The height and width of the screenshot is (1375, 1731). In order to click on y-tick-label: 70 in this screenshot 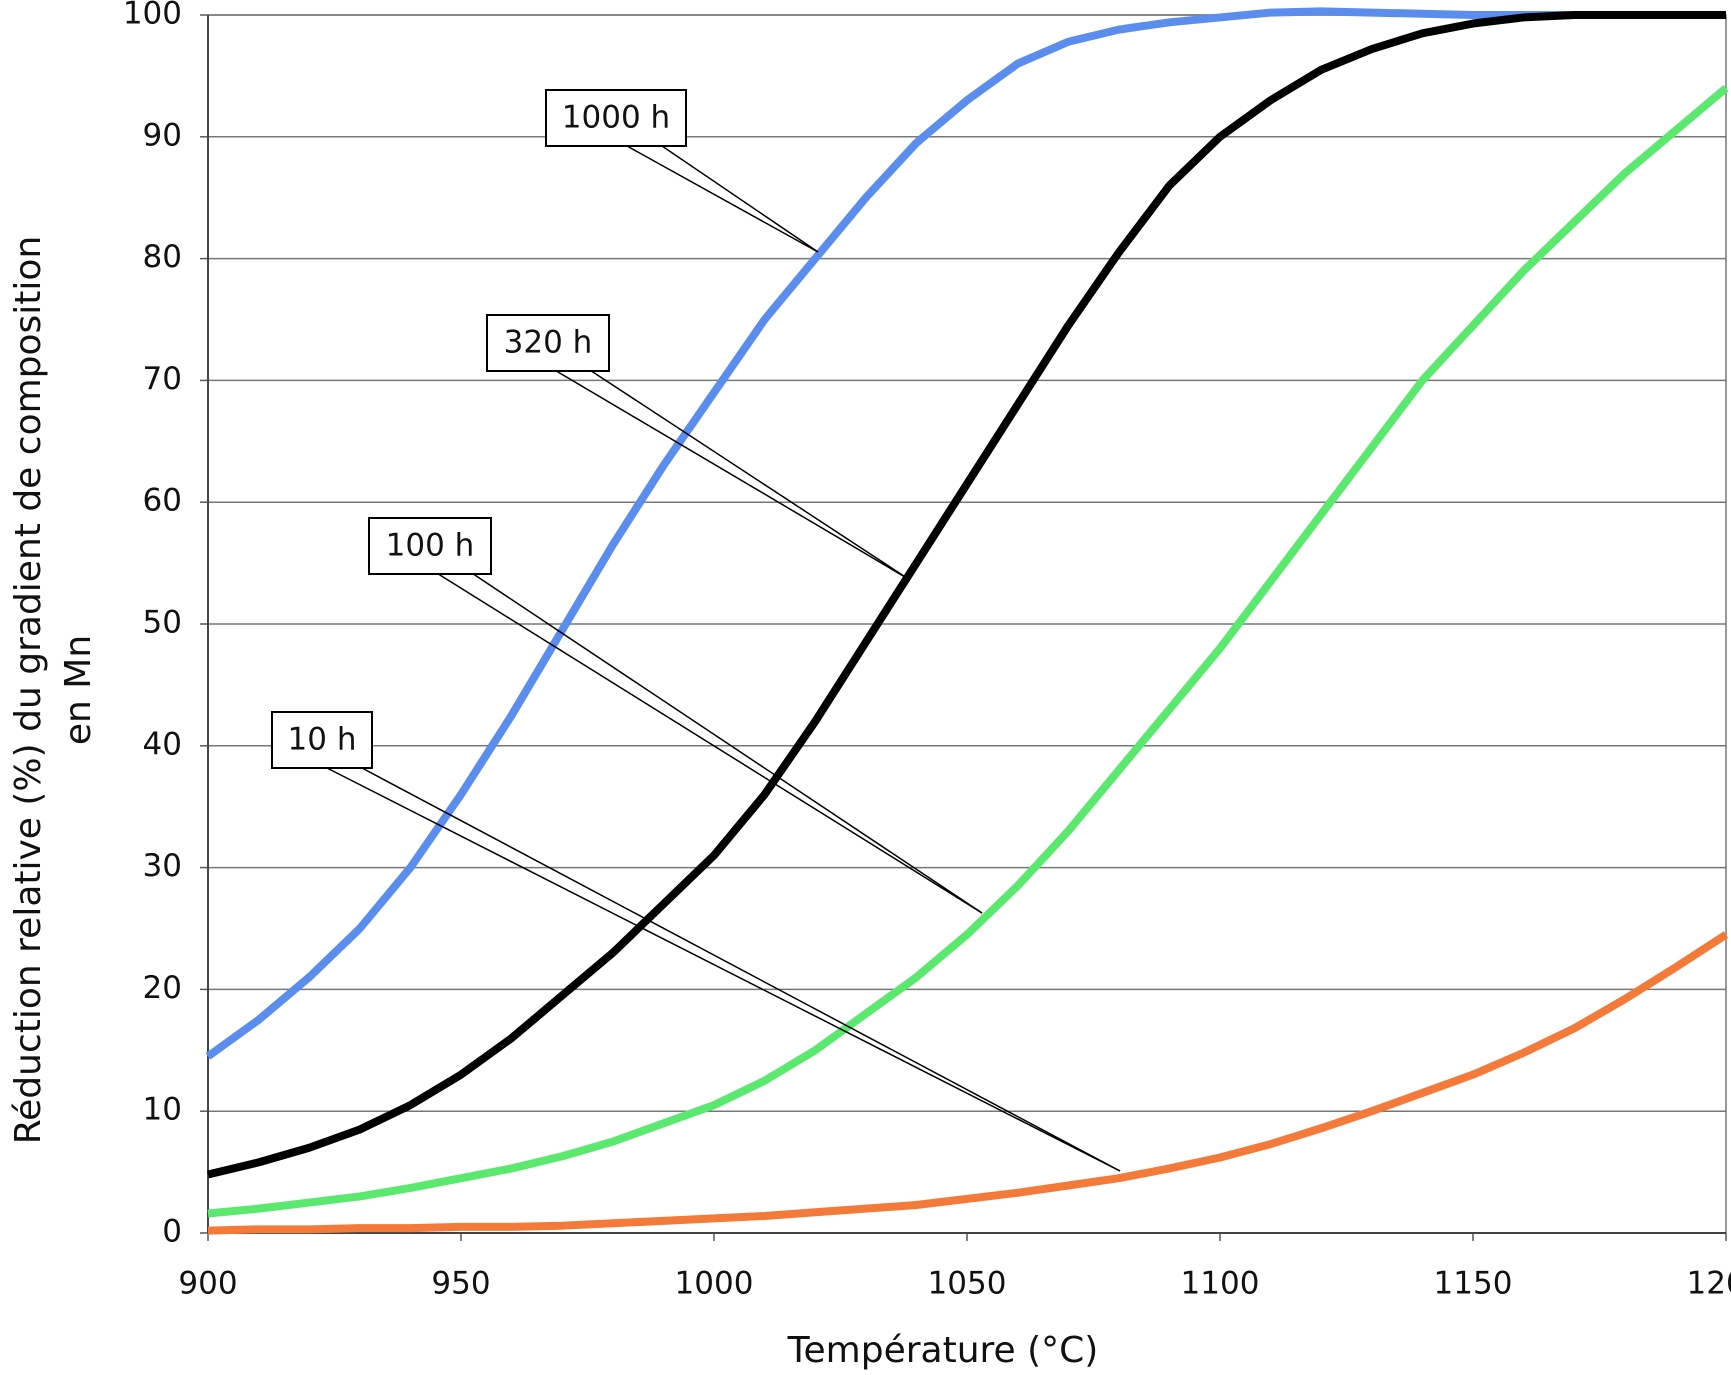, I will do `click(162, 379)`.